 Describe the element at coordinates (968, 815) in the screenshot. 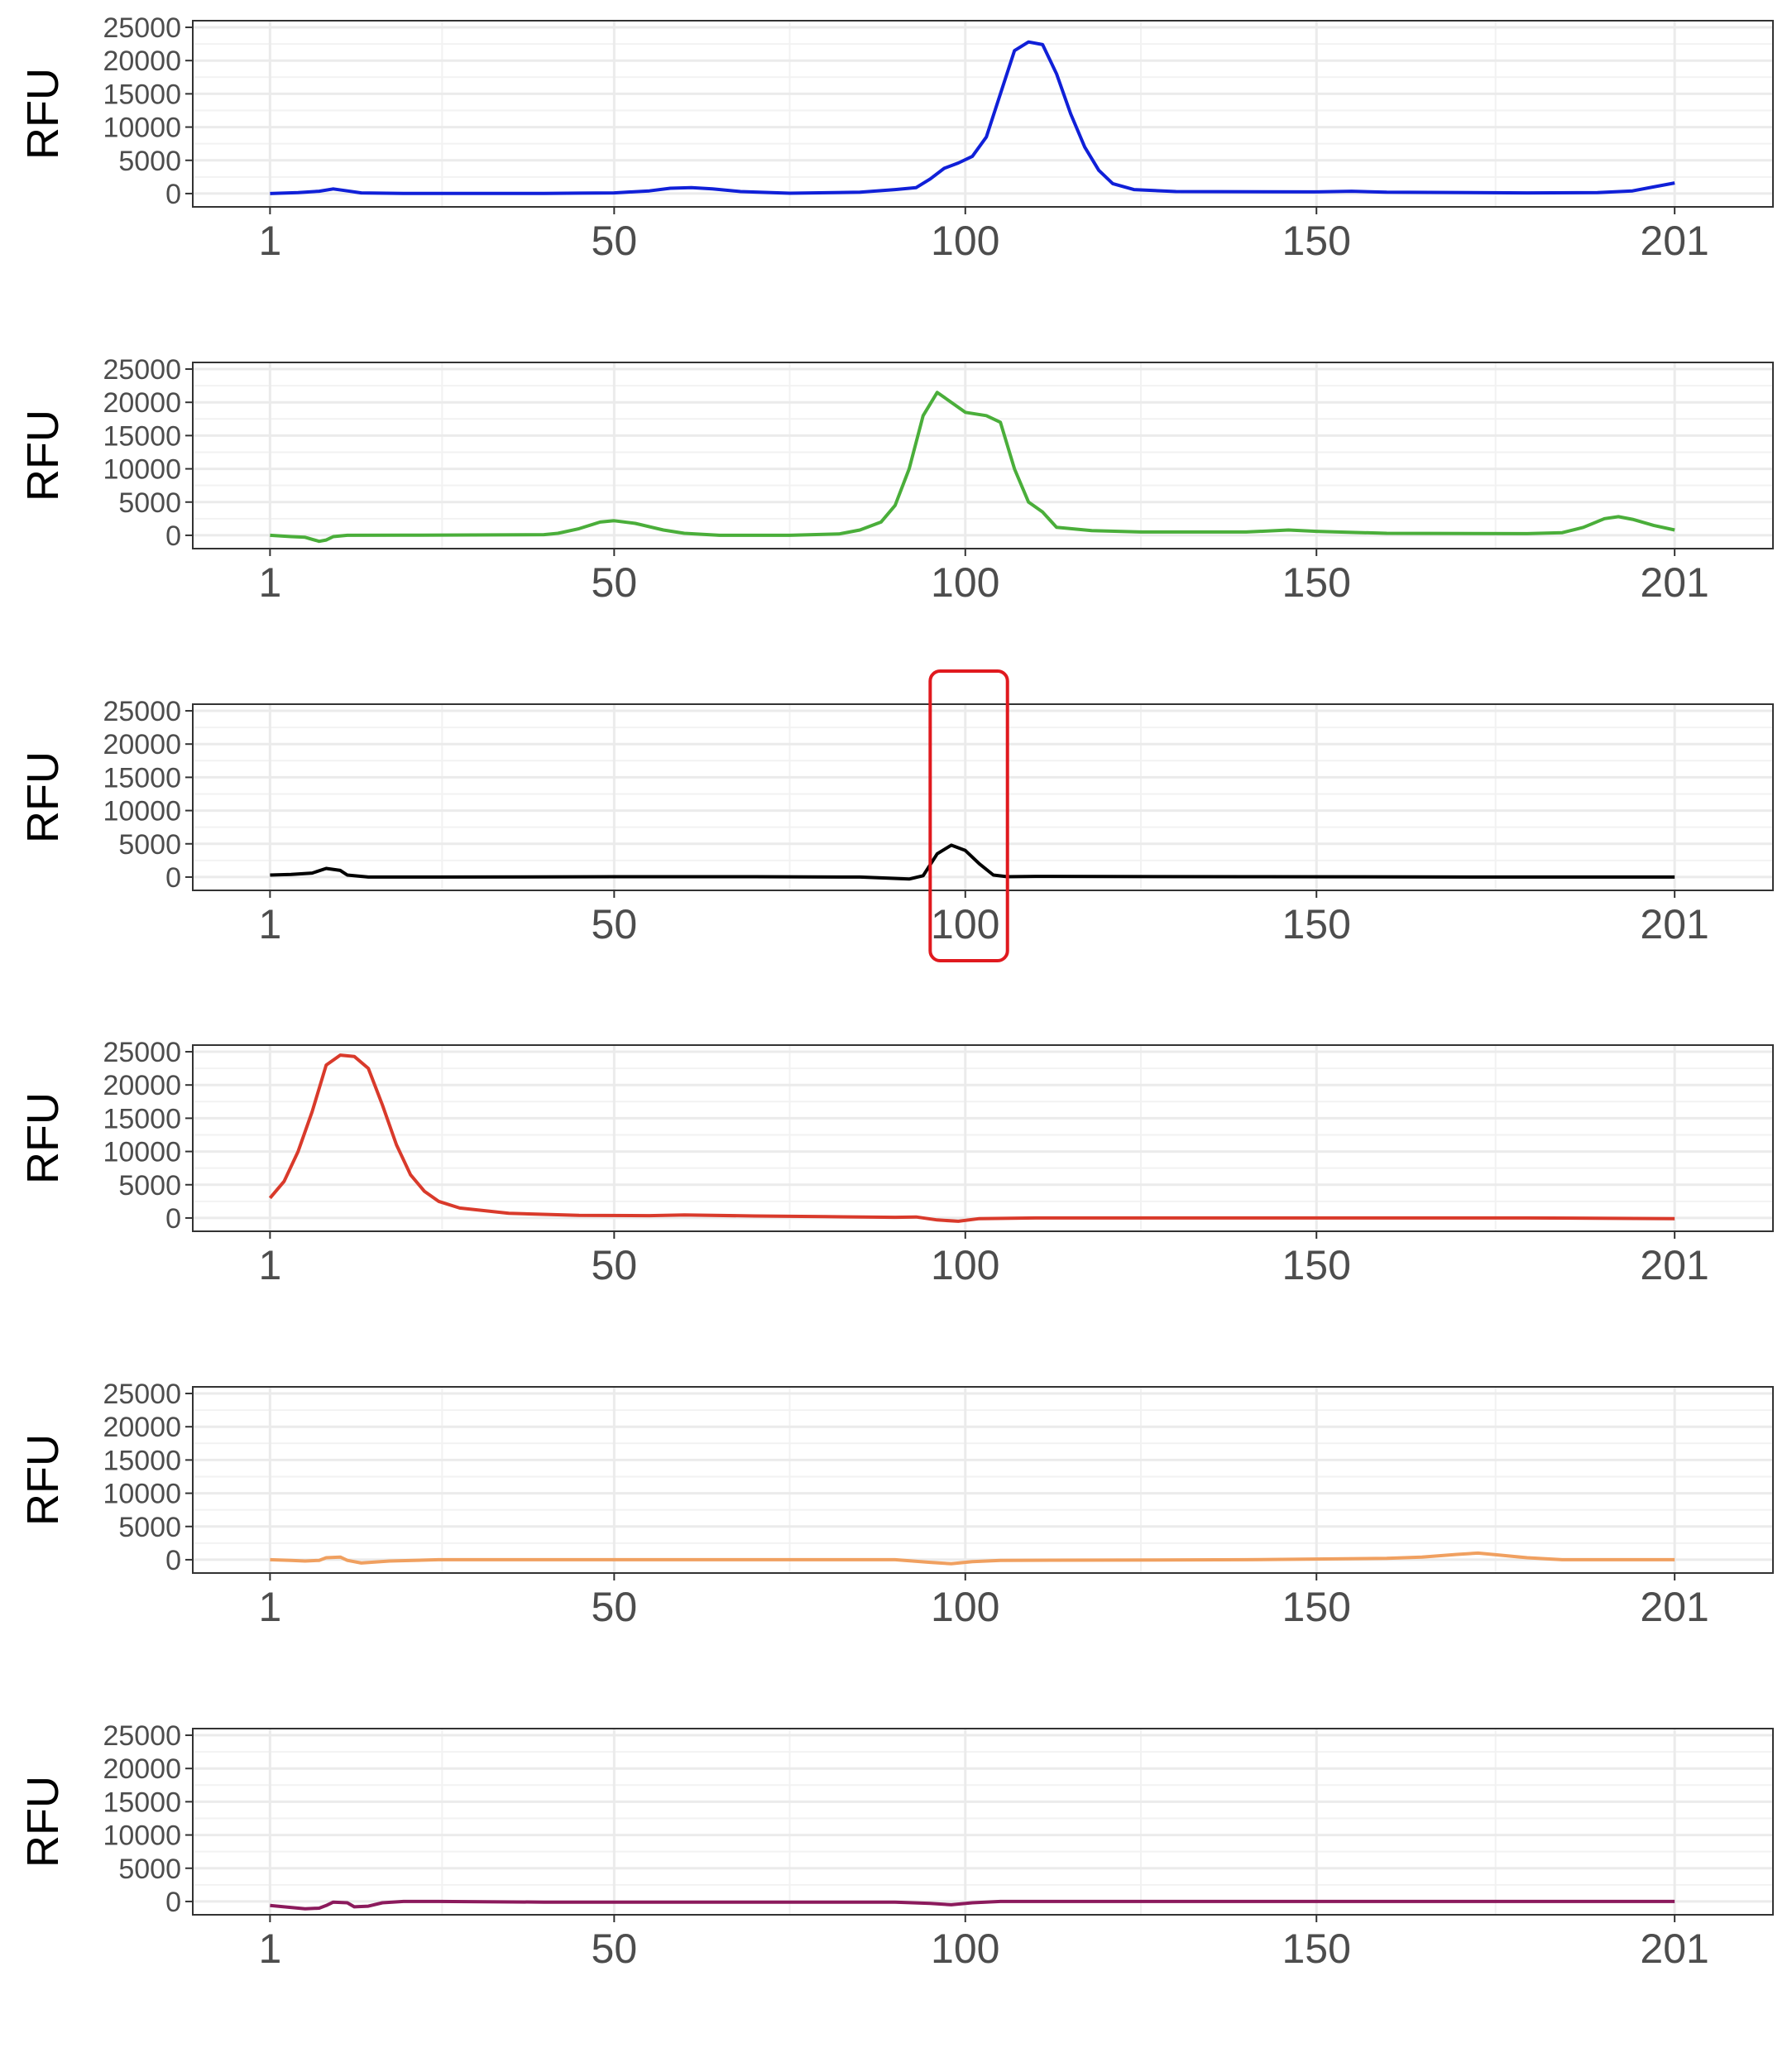

I see `highlight-box` at that location.